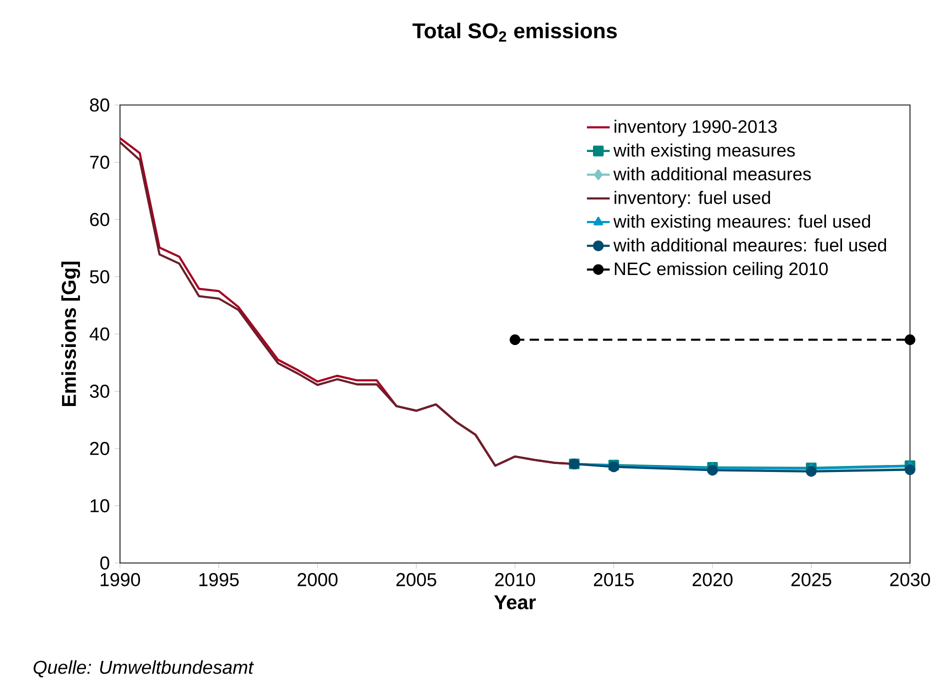 The image size is (947, 686). Describe the element at coordinates (144, 669) in the screenshot. I see `source-note: Quelle: Umweltbundesamt` at that location.